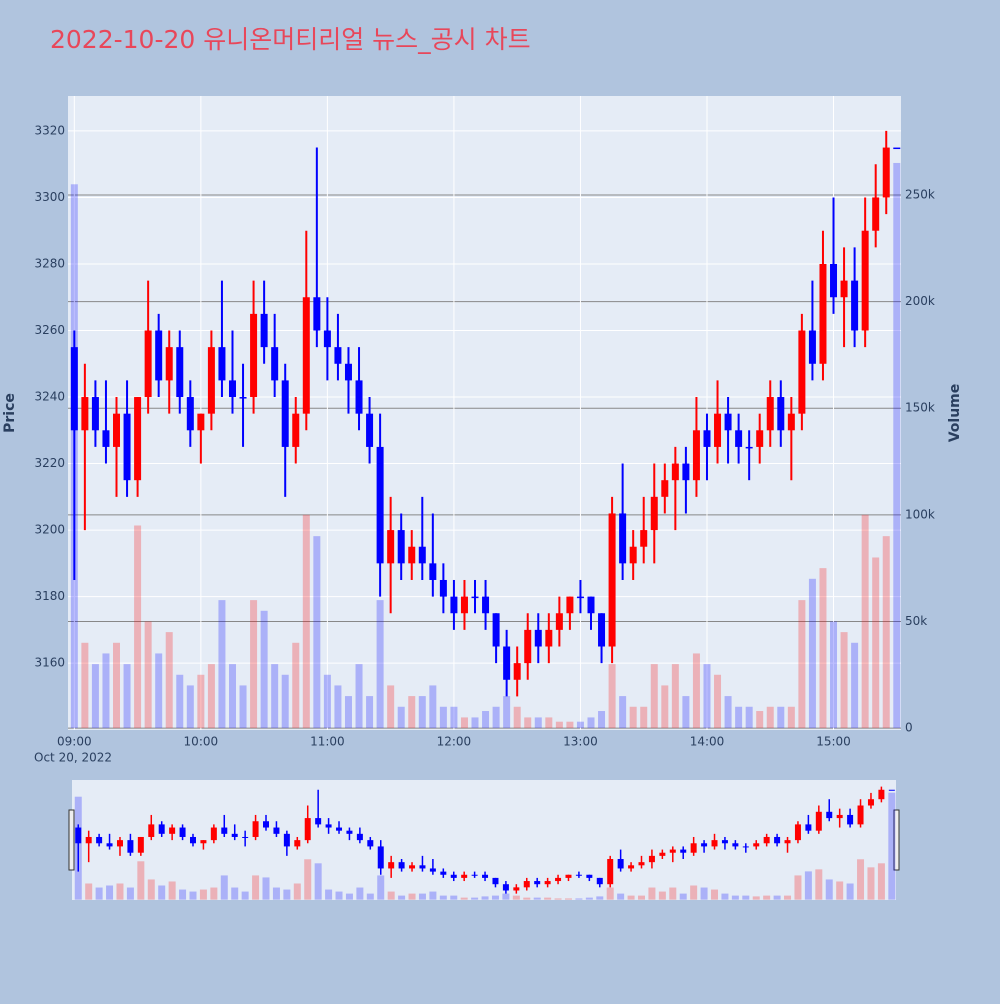 Image resolution: width=1000 pixels, height=1004 pixels. I want to click on x-tick-label: 14:00, so click(707, 742).